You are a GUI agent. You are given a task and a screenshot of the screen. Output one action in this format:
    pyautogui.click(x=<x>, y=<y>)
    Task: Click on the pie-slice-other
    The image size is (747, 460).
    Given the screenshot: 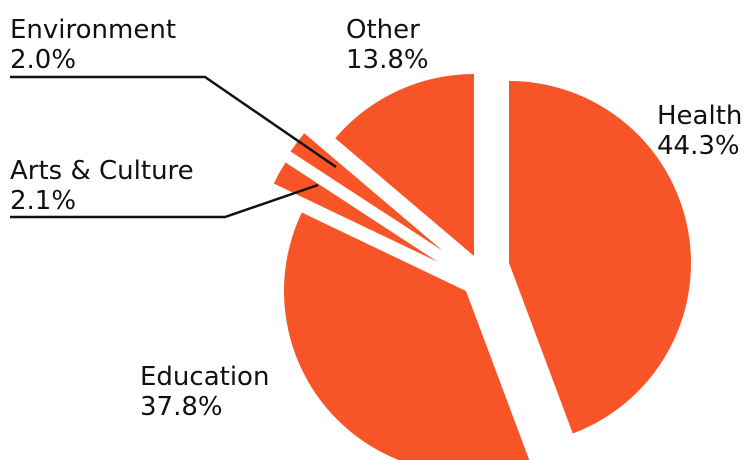 What is the action you would take?
    pyautogui.click(x=404, y=165)
    